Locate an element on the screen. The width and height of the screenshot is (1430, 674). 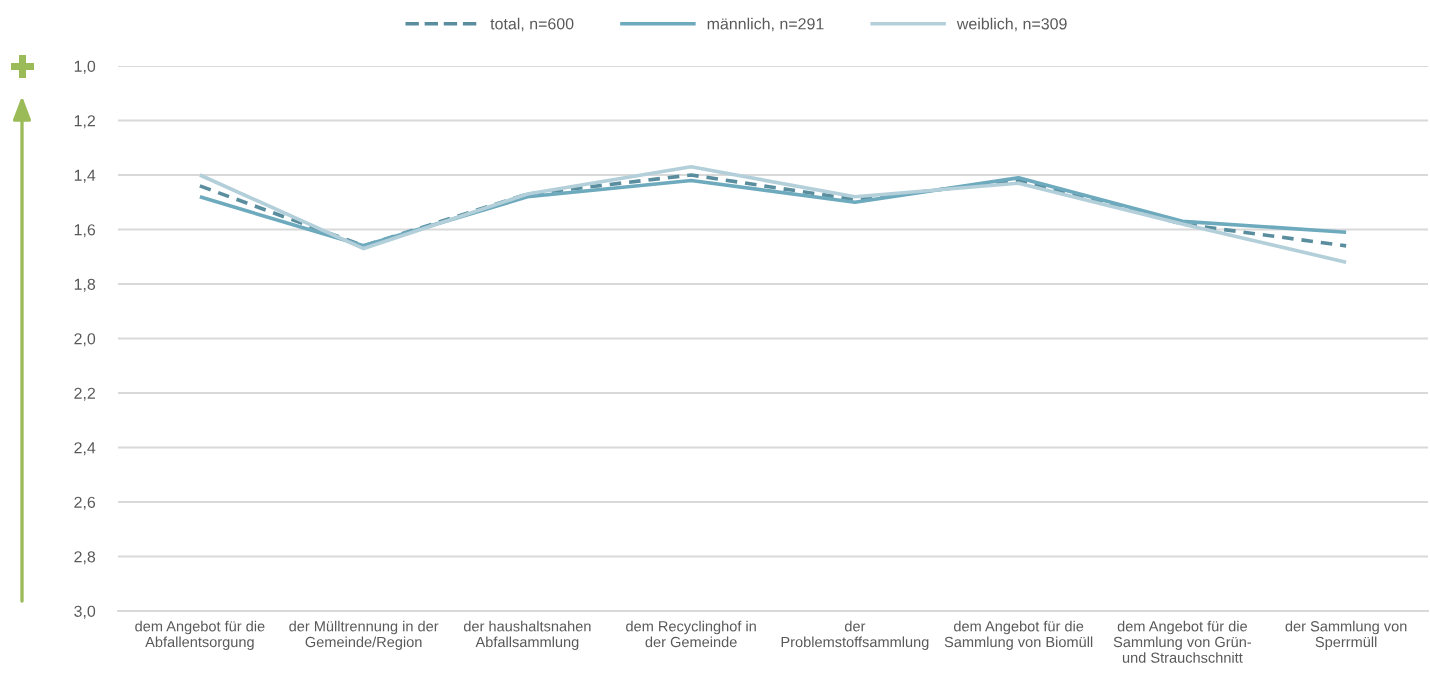
x-tick-label: der Mülltrennung in der Gemeinde/Region is located at coordinates (364, 635).